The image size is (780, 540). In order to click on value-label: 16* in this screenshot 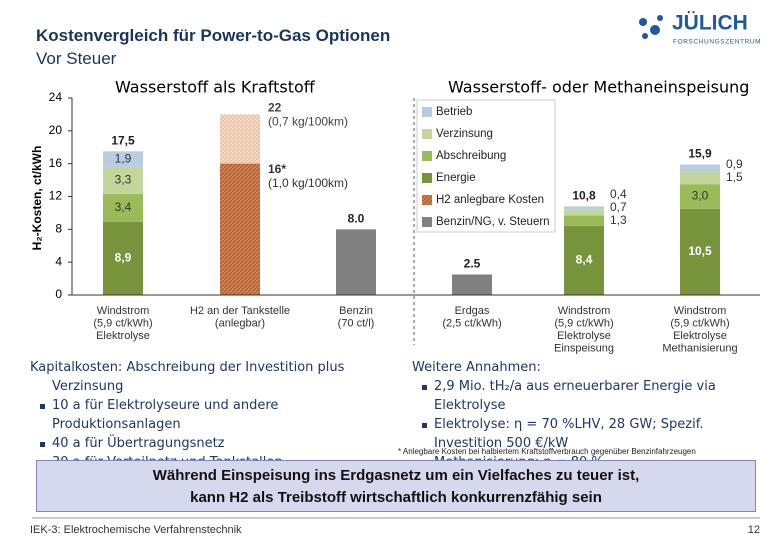, I will do `click(277, 169)`.